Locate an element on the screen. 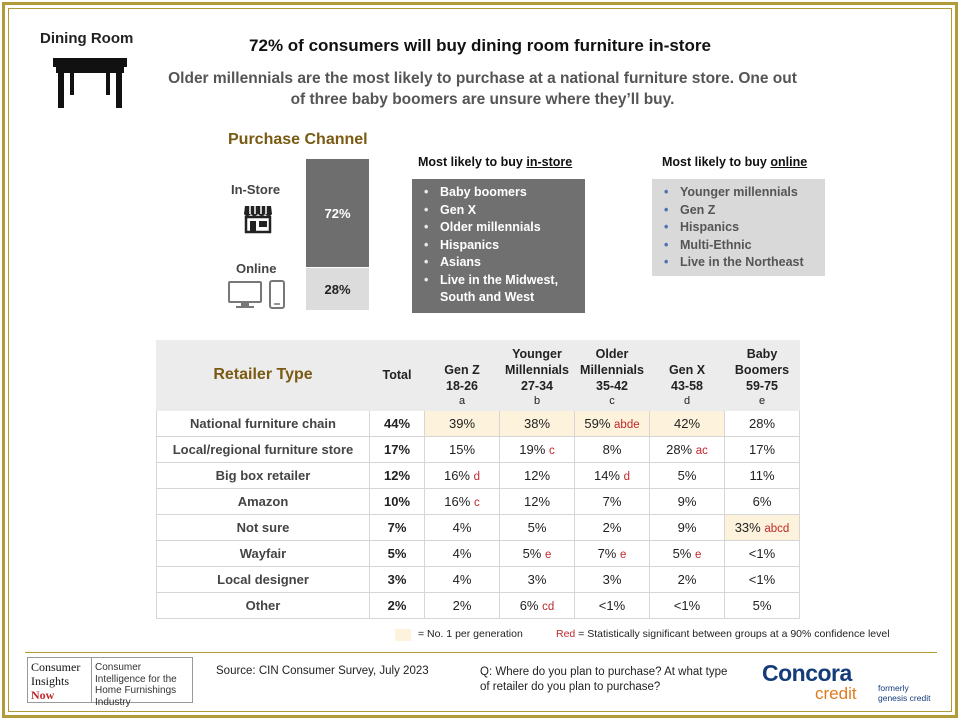 This screenshot has width=960, height=720. table-row: Not sure 7% 4% 5% 2% 9% 33% abcd is located at coordinates (478, 527).